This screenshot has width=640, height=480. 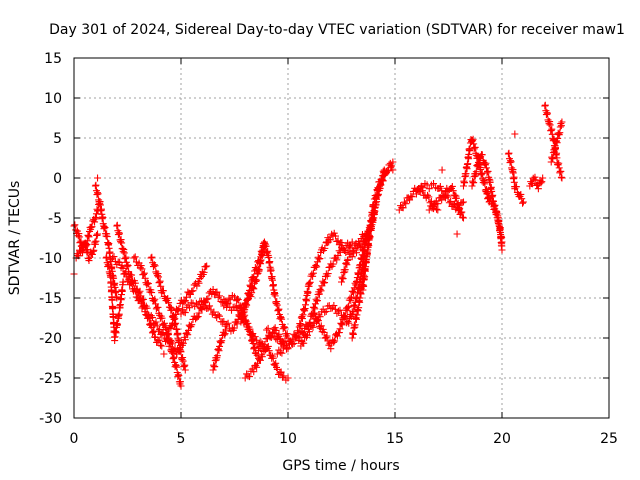 What do you see at coordinates (502, 439) in the screenshot?
I see `x-tick-label: 20` at bounding box center [502, 439].